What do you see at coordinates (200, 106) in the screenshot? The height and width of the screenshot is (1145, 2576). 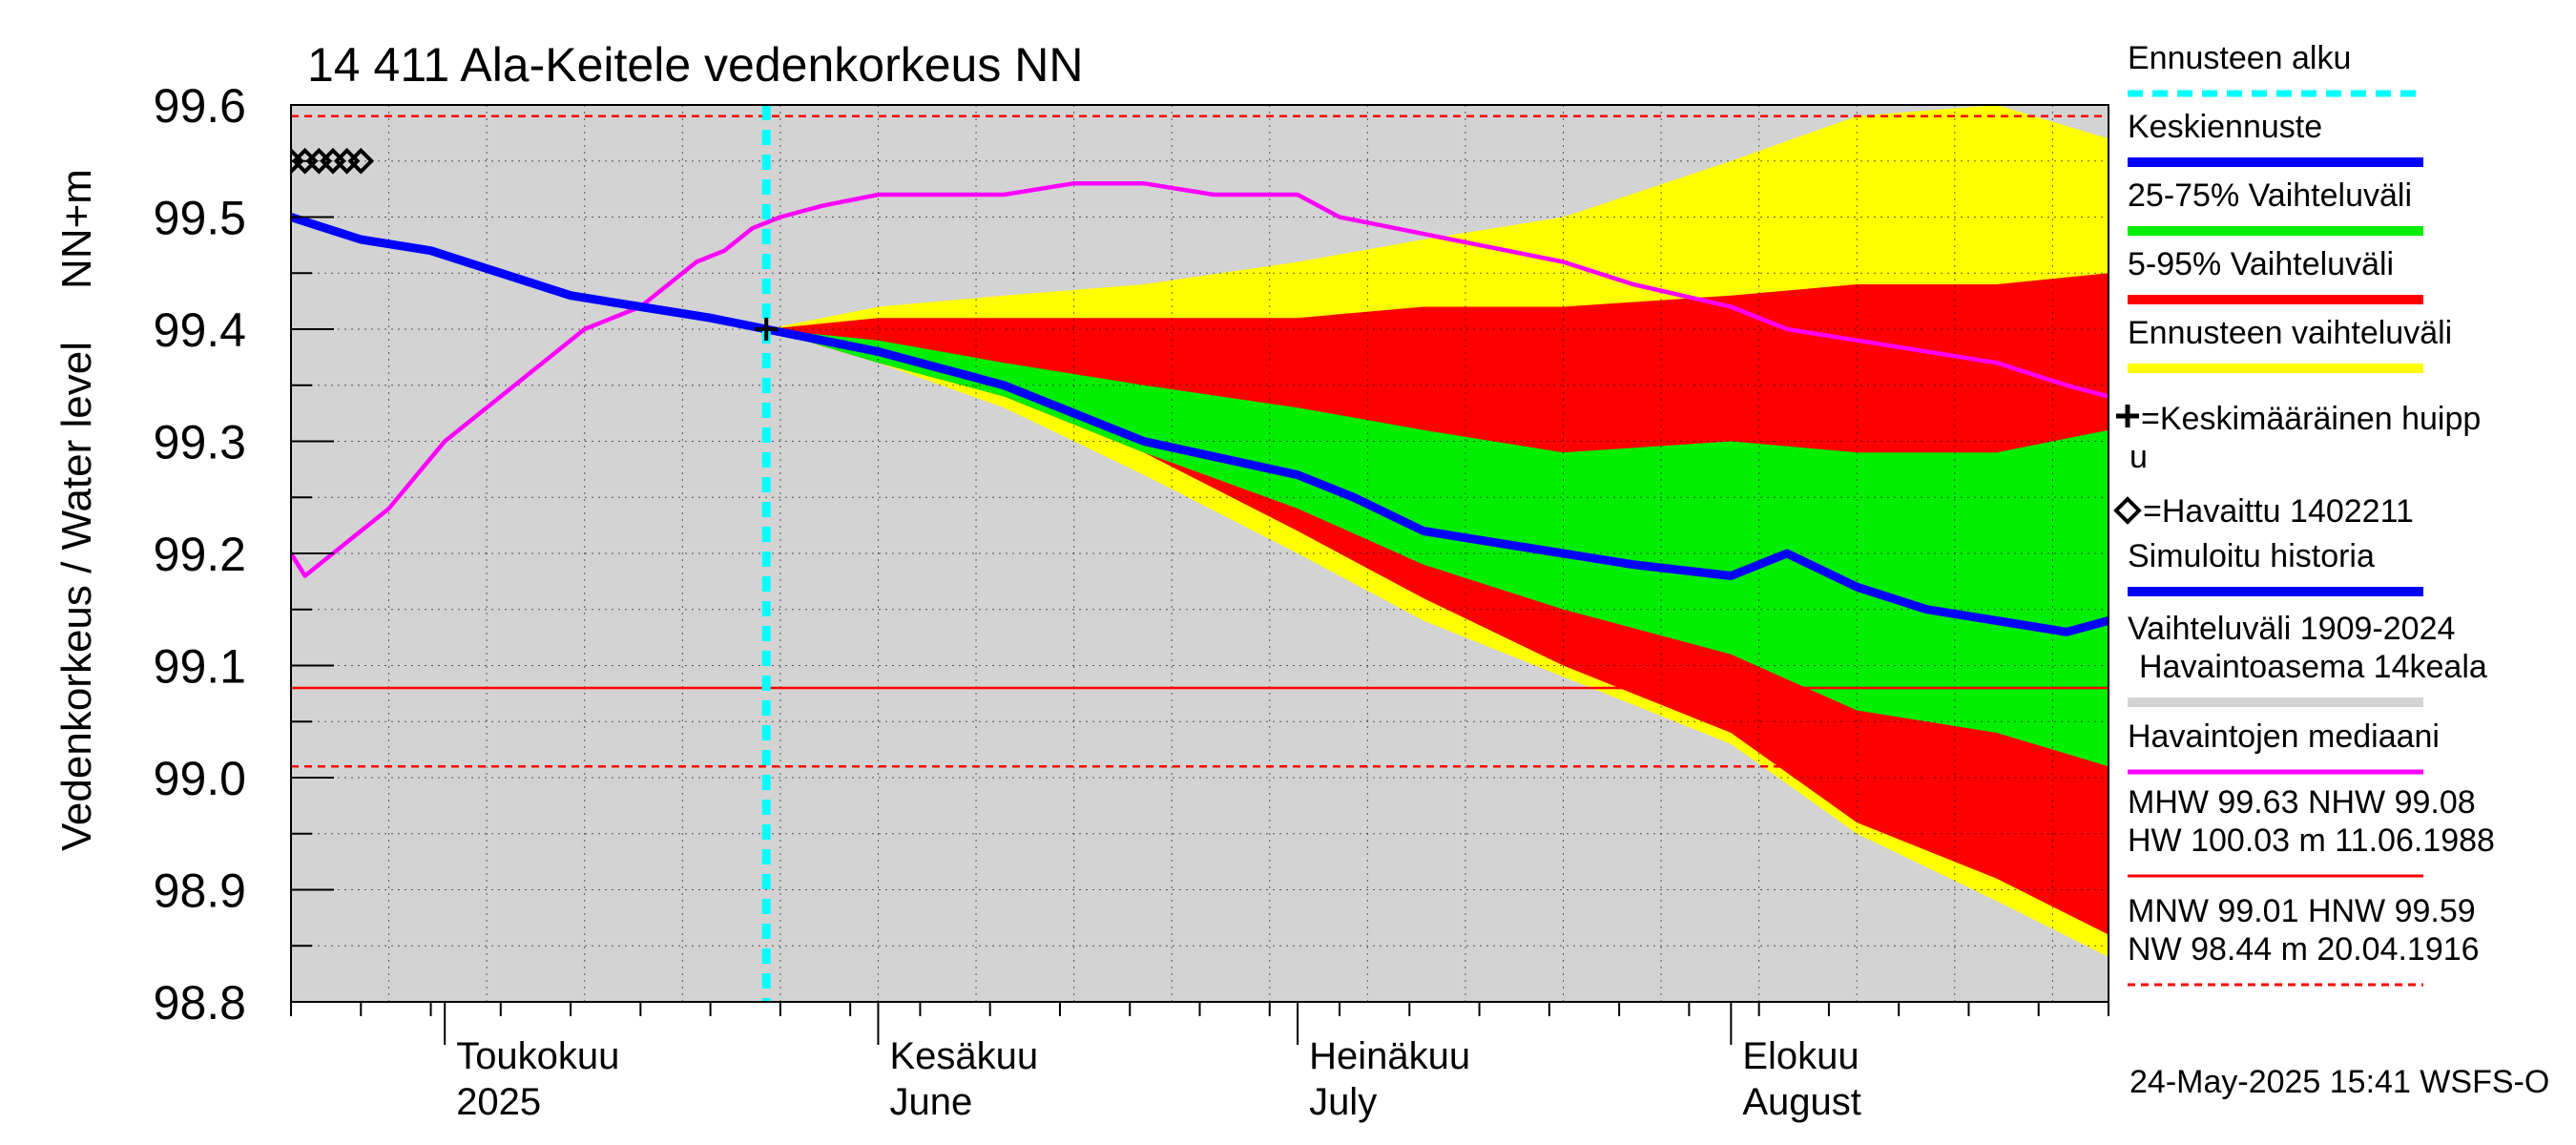 I see `y-tick-label: 99.6` at bounding box center [200, 106].